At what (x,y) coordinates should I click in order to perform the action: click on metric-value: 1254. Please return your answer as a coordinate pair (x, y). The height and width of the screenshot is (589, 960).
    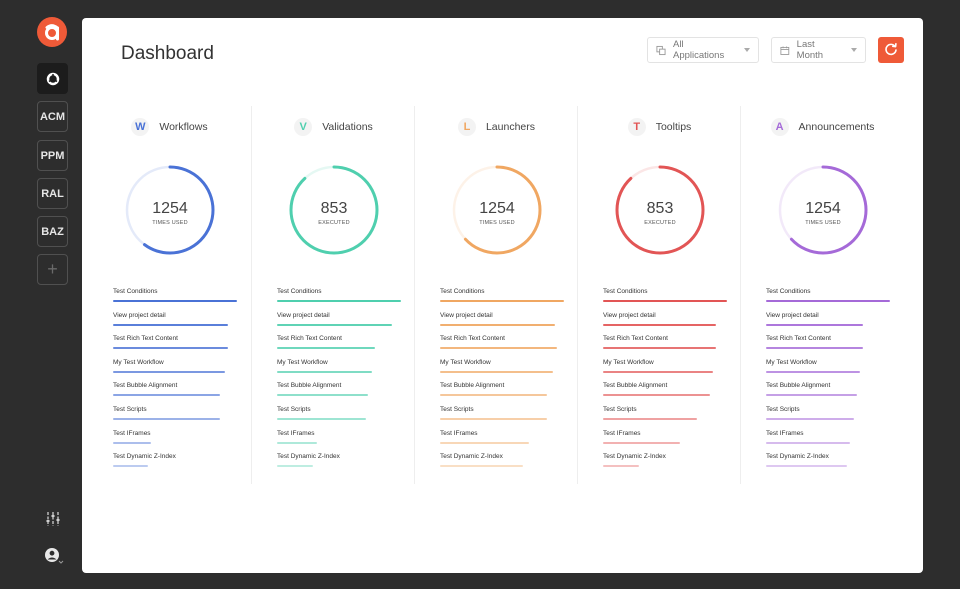
    Looking at the image, I should click on (170, 208).